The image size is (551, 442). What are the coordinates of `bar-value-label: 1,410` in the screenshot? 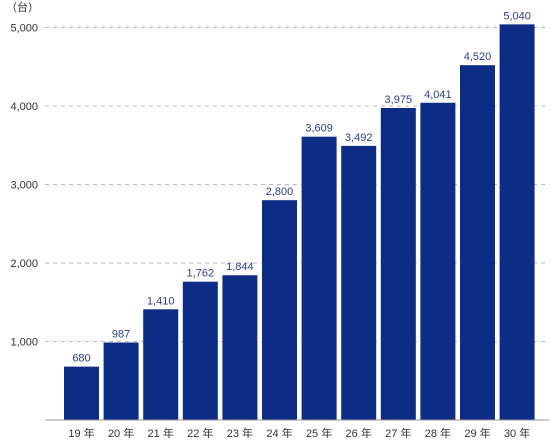 It's located at (161, 301).